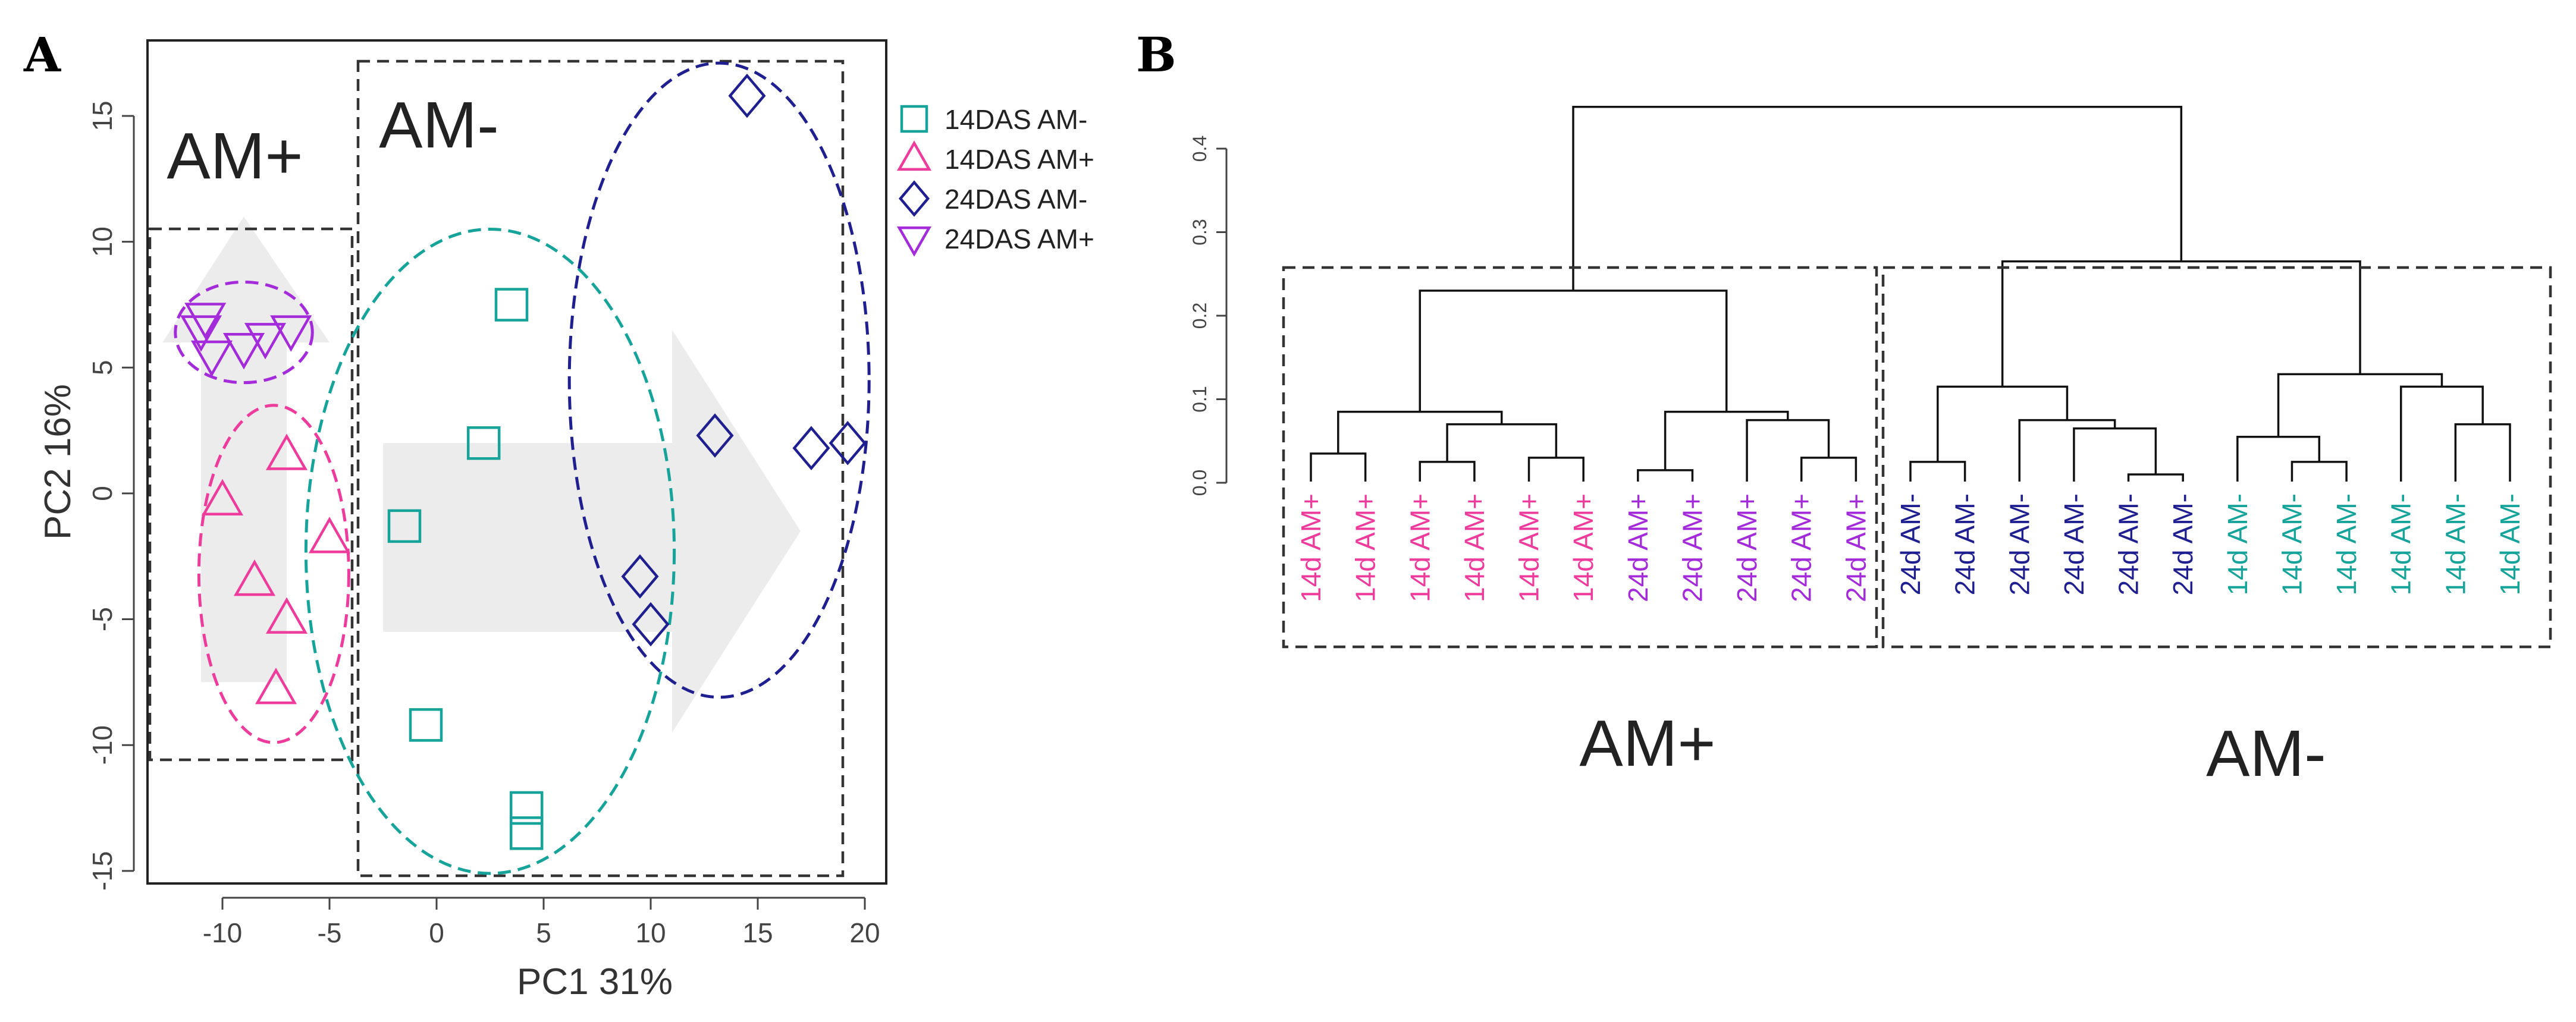  Describe the element at coordinates (102, 242) in the screenshot. I see `y-tick-label: 10` at that location.